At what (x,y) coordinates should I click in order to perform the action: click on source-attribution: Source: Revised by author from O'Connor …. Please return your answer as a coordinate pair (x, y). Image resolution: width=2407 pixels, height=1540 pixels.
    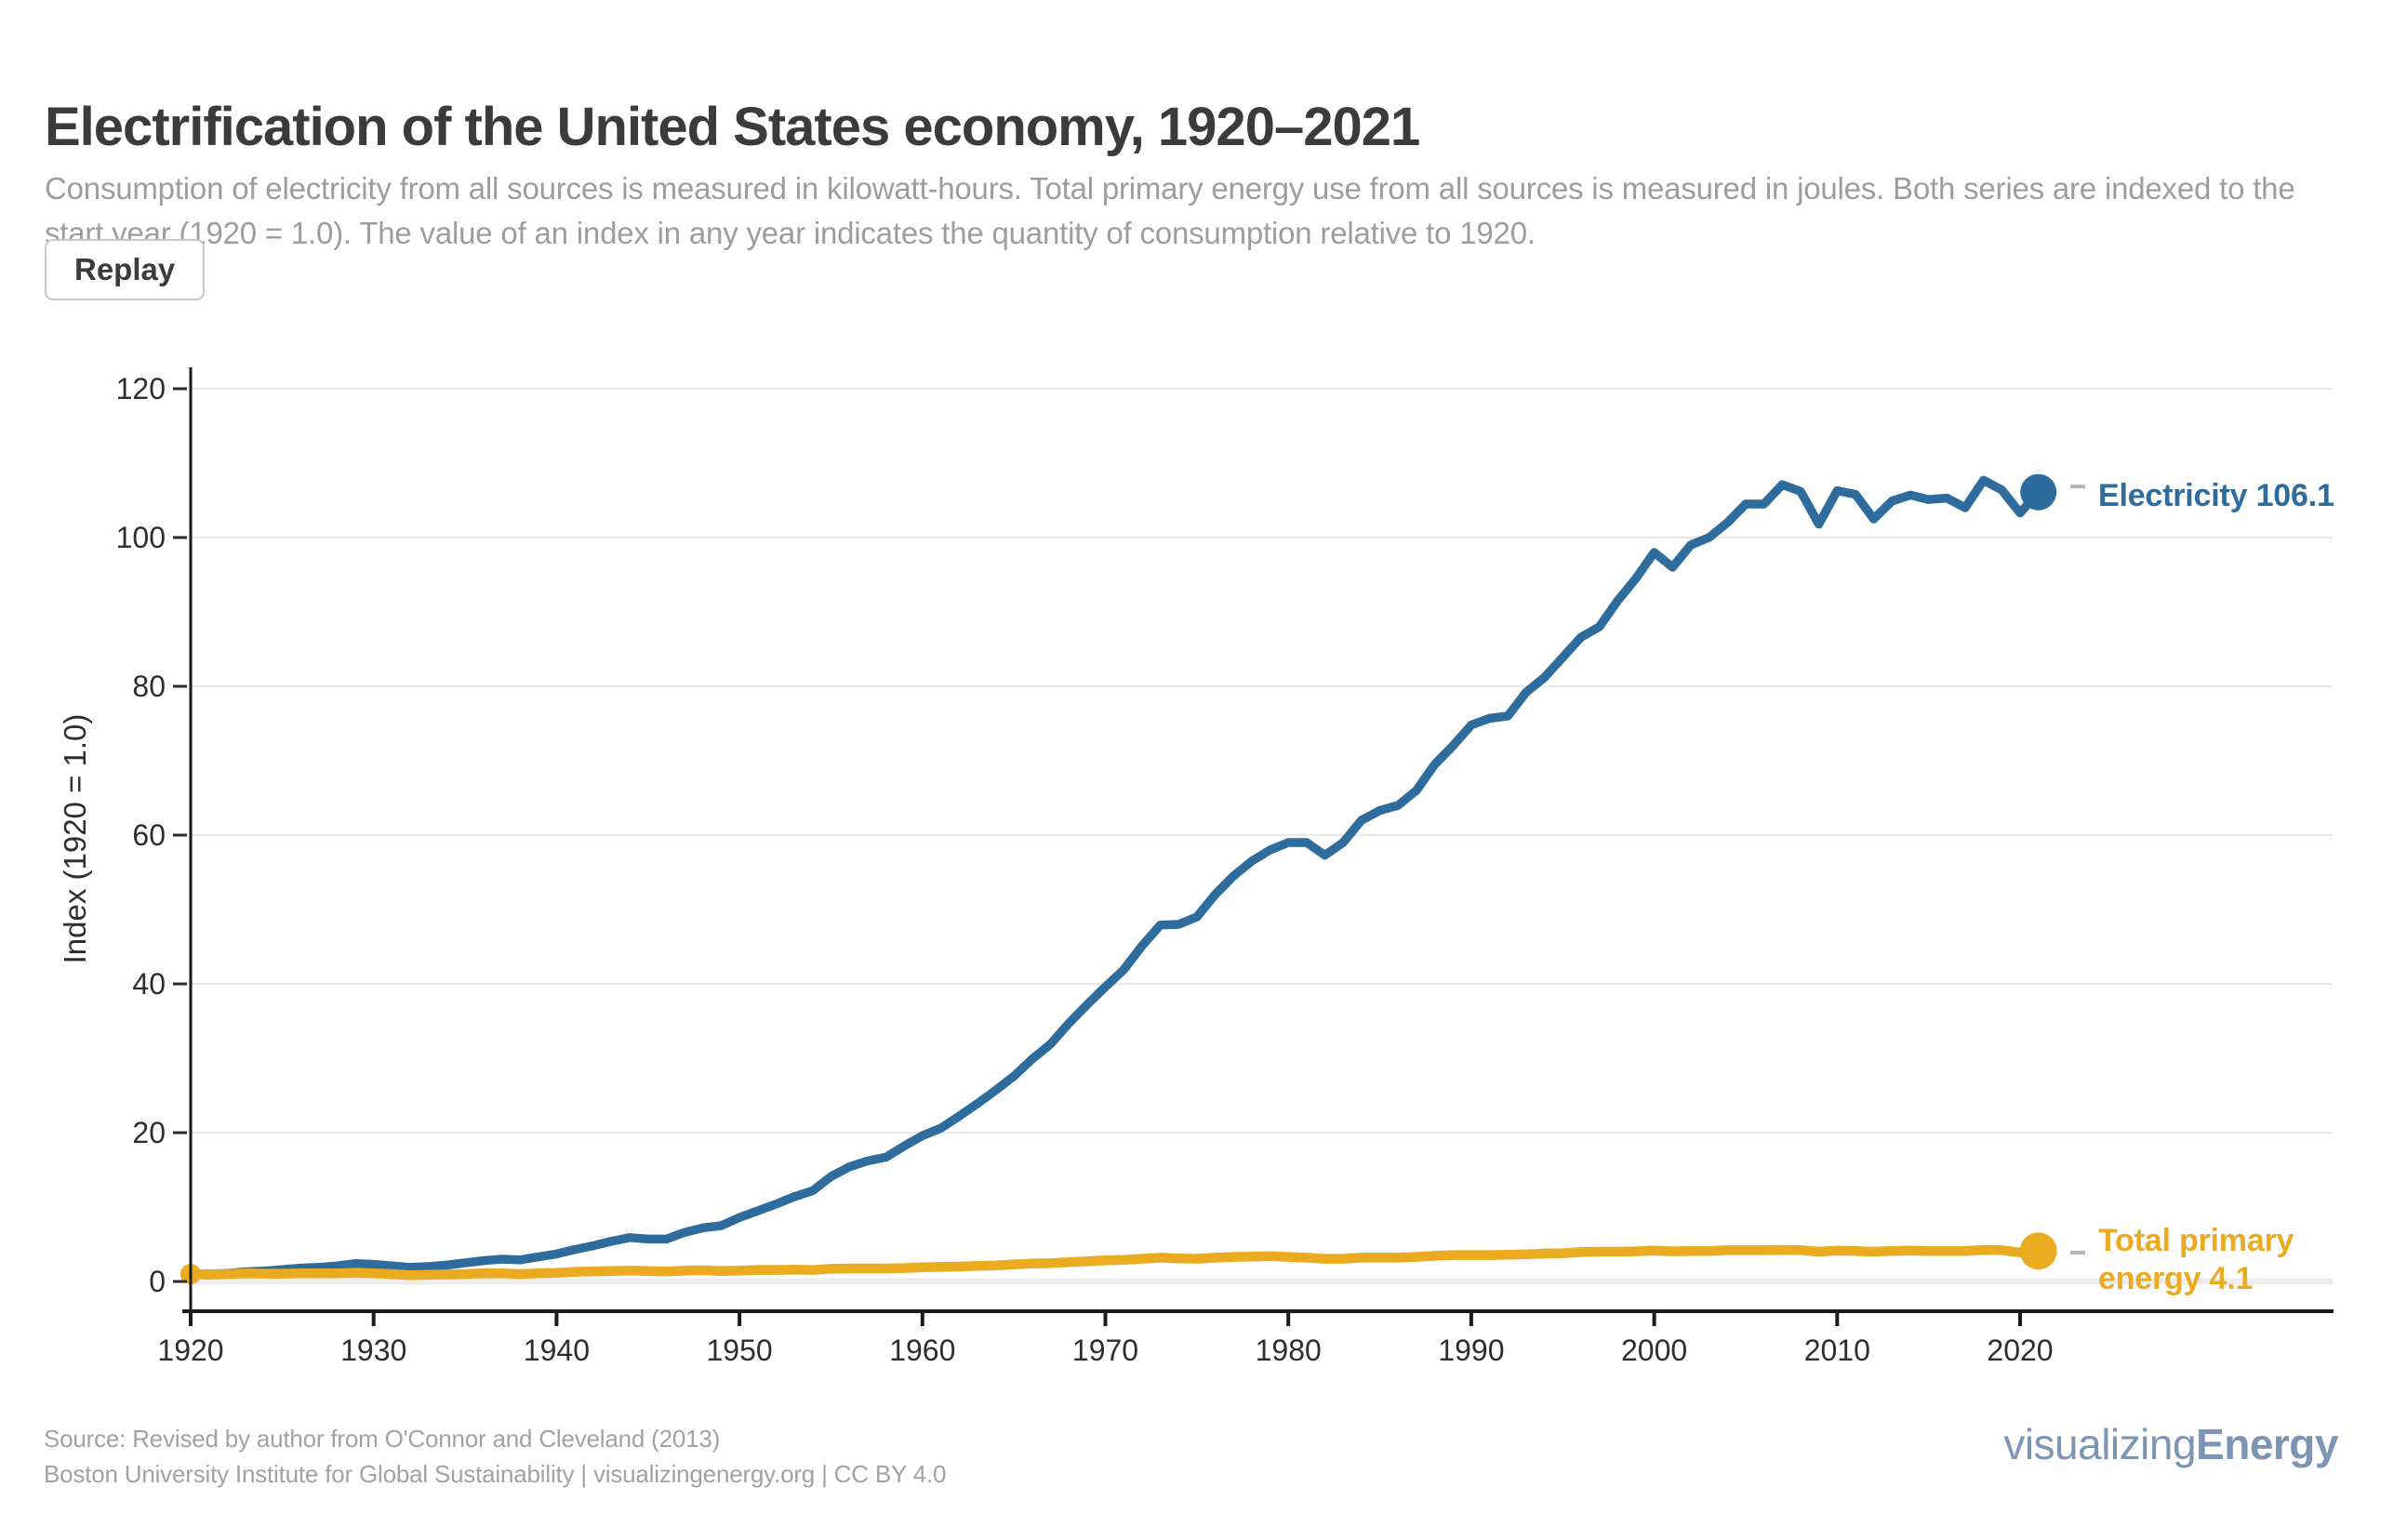
    Looking at the image, I should click on (382, 1439).